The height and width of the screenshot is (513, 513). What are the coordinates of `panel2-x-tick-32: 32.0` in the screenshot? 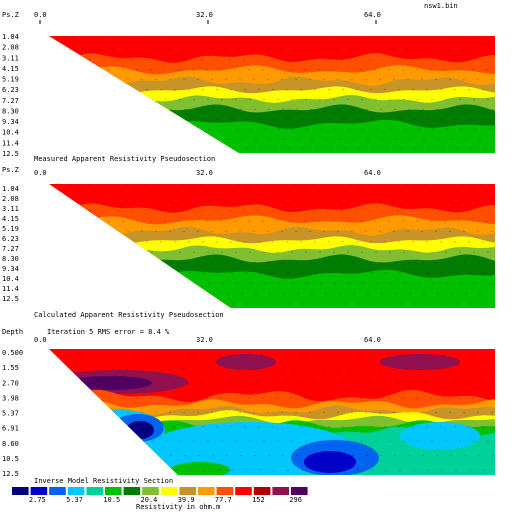 It's located at (204, 173).